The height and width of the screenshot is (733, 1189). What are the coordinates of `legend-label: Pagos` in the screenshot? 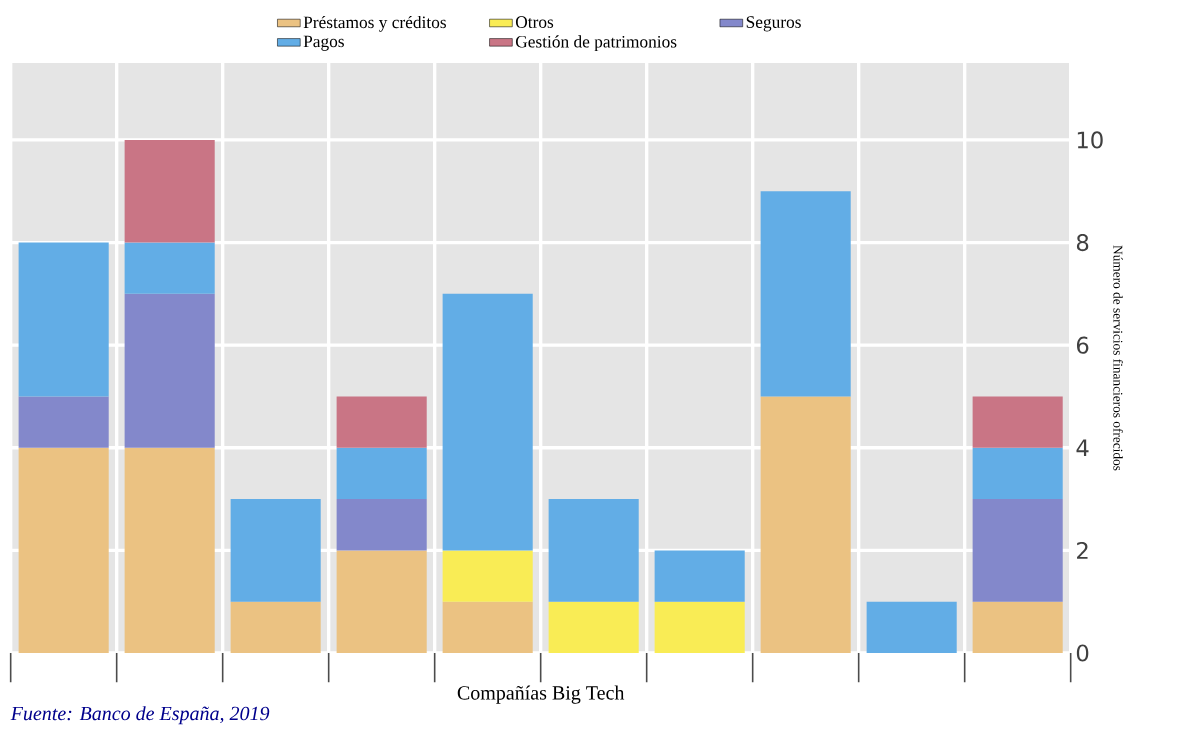 It's located at (323, 43).